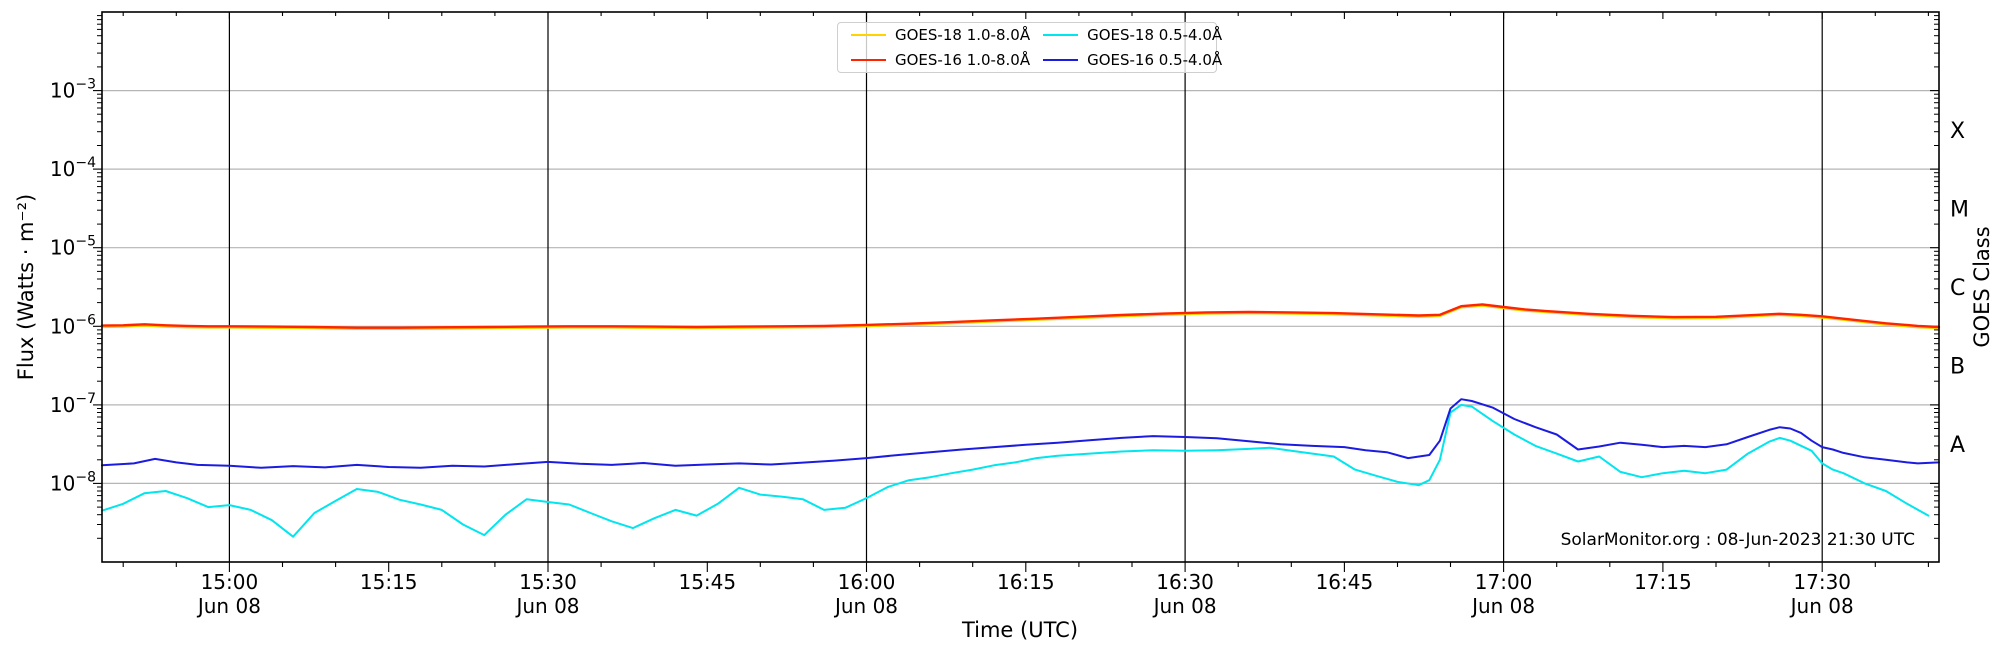  Describe the element at coordinates (1155, 59) in the screenshot. I see `legend-label: GOES-16 0.5-4.0Å` at that location.